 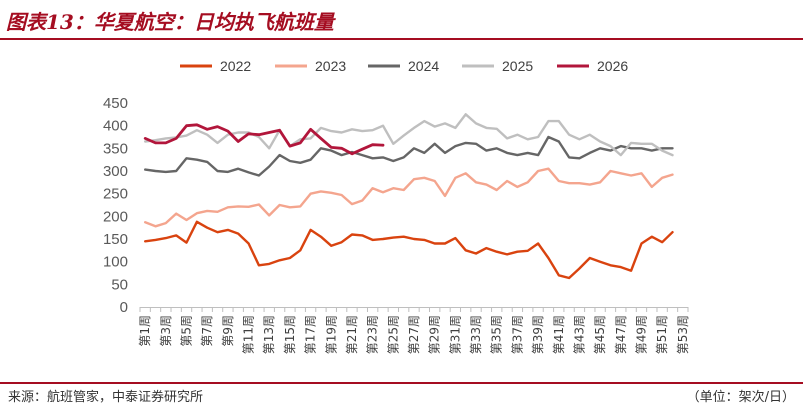 What do you see at coordinates (330, 66) in the screenshot?
I see `legend-label-2023: 2023` at bounding box center [330, 66].